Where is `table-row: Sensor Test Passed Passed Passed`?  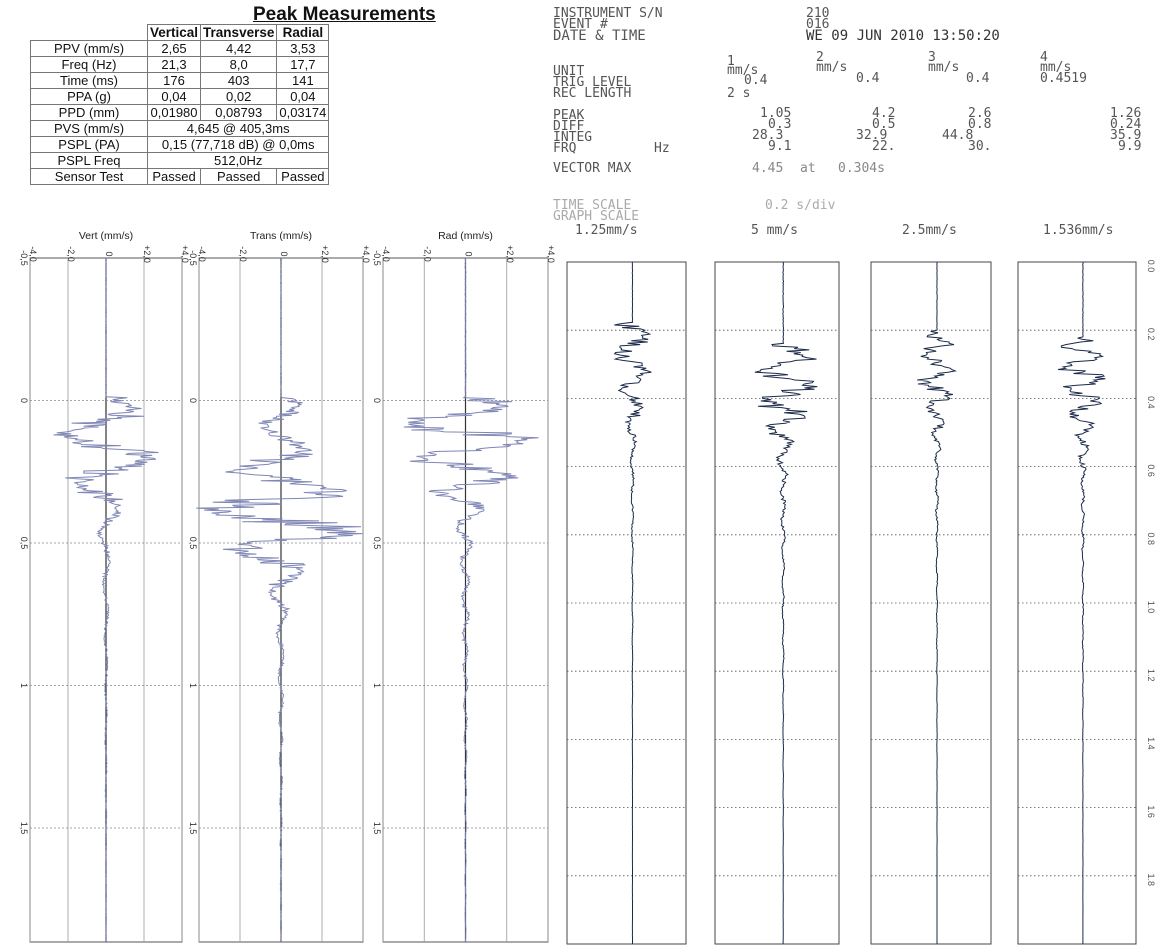 table-row: Sensor Test Passed Passed Passed is located at coordinates (180, 176).